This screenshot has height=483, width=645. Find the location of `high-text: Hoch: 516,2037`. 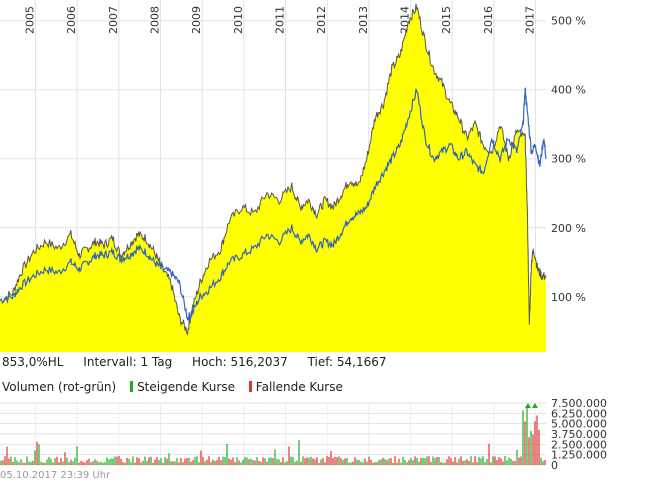

high-text: Hoch: 516,2037 is located at coordinates (240, 362).